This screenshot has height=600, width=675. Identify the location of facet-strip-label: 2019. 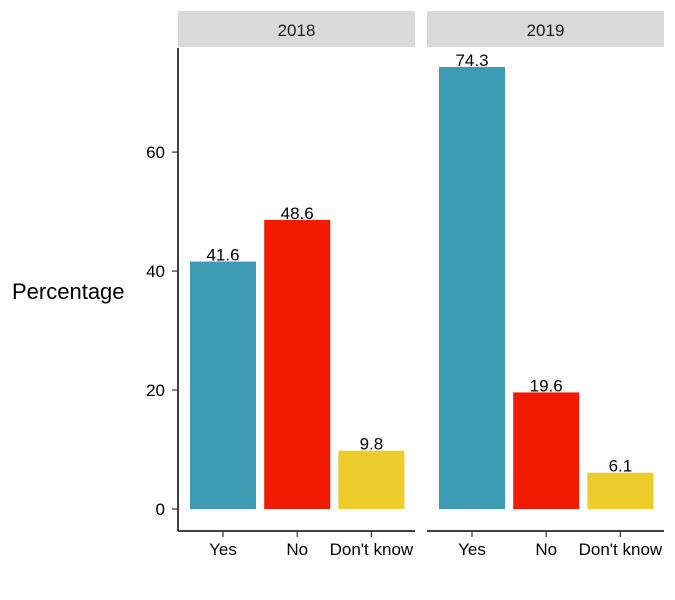
(546, 30).